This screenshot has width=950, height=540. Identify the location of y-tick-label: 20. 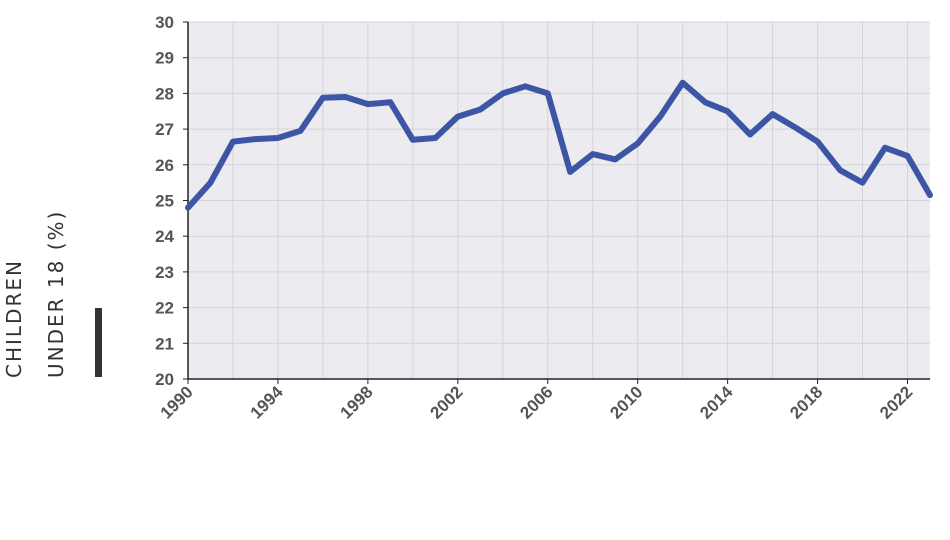
(164, 379).